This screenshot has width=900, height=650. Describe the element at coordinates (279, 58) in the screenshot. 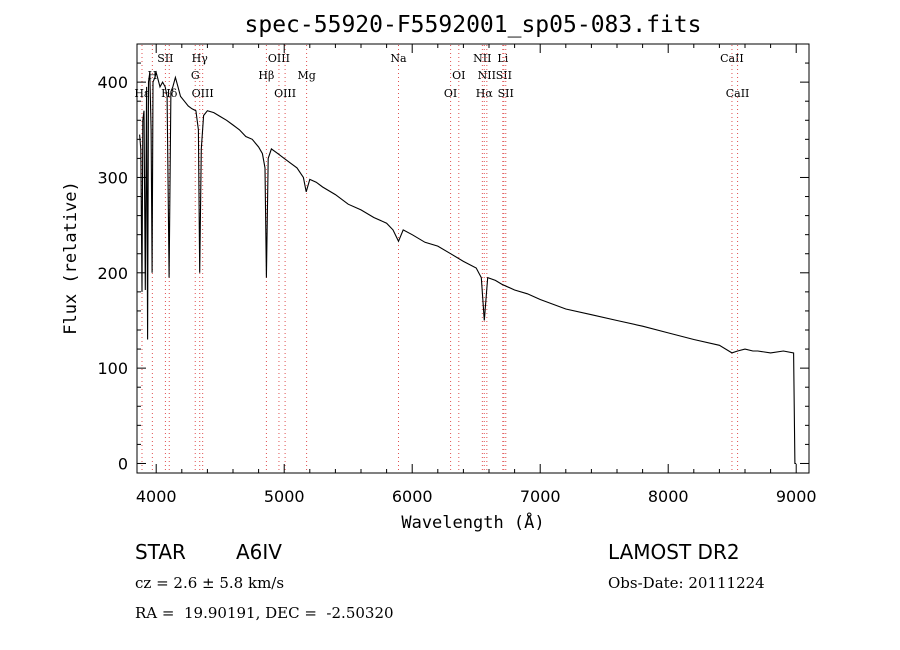

I see `line-label-8: OIII` at that location.